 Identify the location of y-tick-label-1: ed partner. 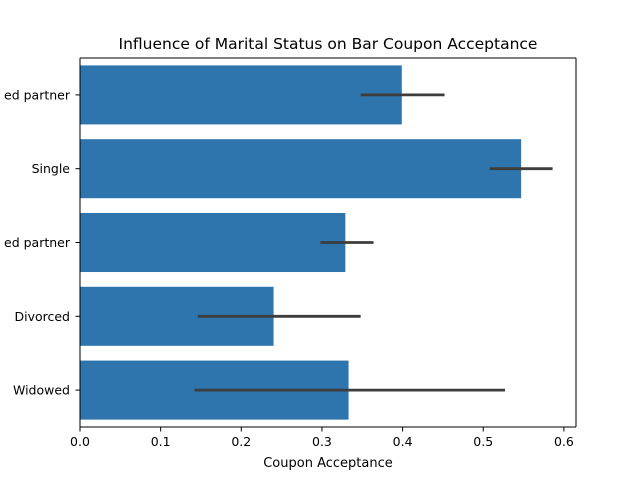
(37, 94).